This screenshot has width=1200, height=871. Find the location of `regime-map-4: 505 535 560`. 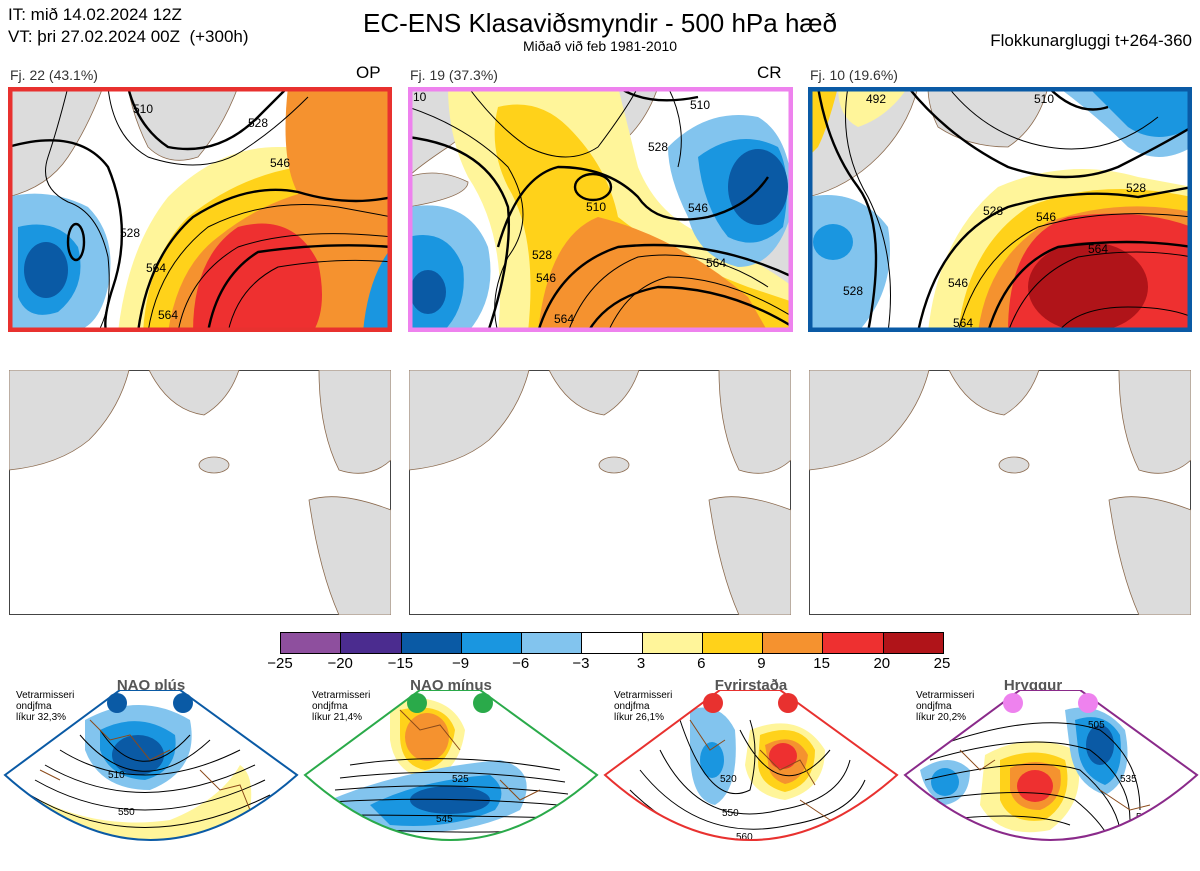

regime-map-4: 505 535 560 is located at coordinates (1051, 765).